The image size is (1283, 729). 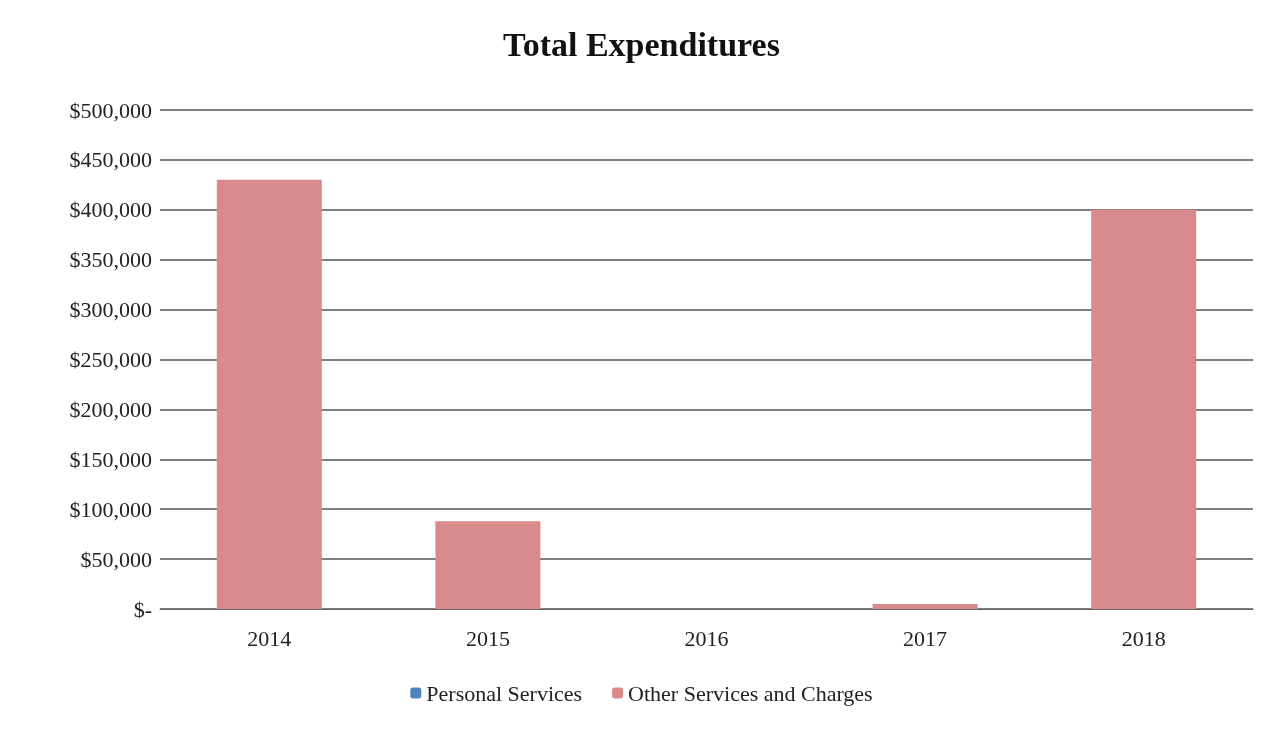 I want to click on legend-label: Personal Services, so click(x=504, y=693).